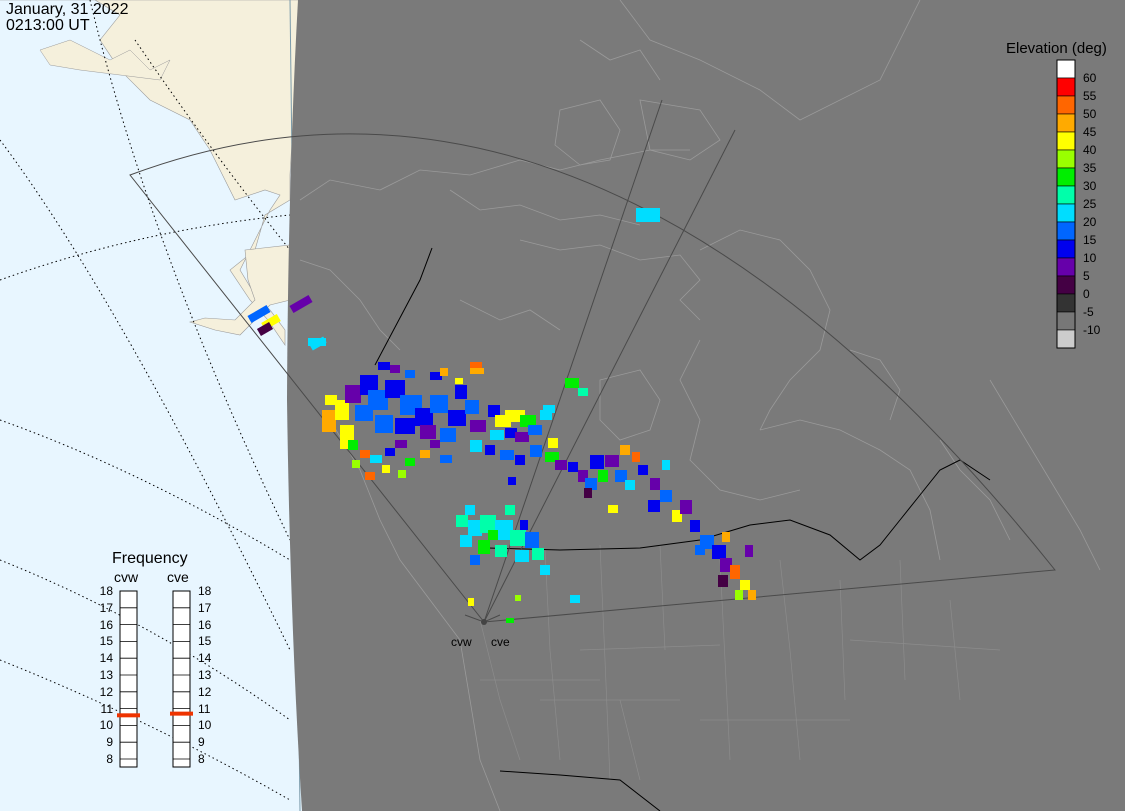 This screenshot has width=1125, height=811. I want to click on colorbar-tick-label: 5, so click(1086, 276).